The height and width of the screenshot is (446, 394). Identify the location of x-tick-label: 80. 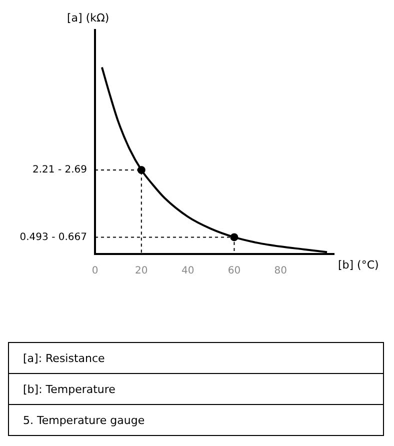
(280, 271).